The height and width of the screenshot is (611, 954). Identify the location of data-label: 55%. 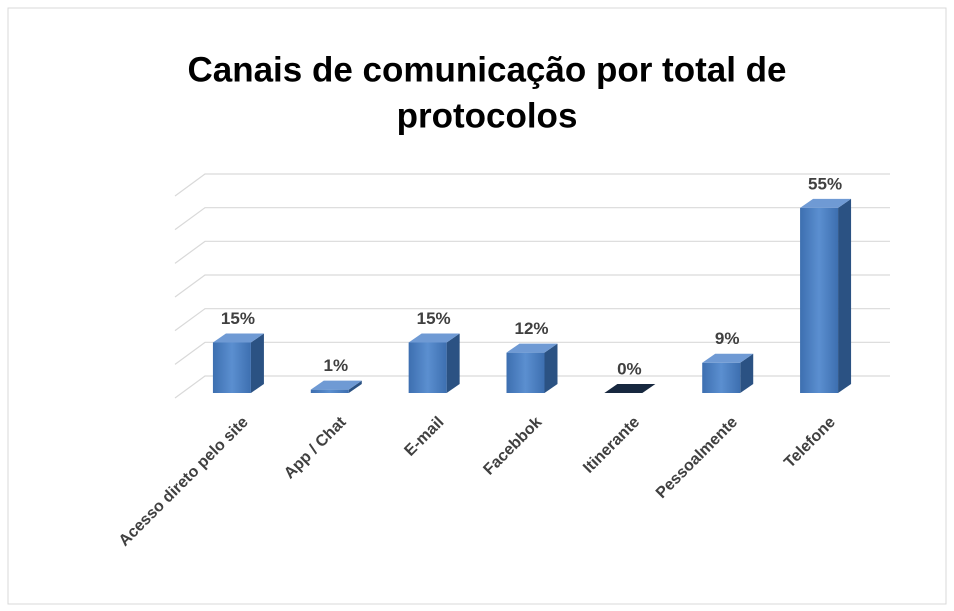
(825, 183).